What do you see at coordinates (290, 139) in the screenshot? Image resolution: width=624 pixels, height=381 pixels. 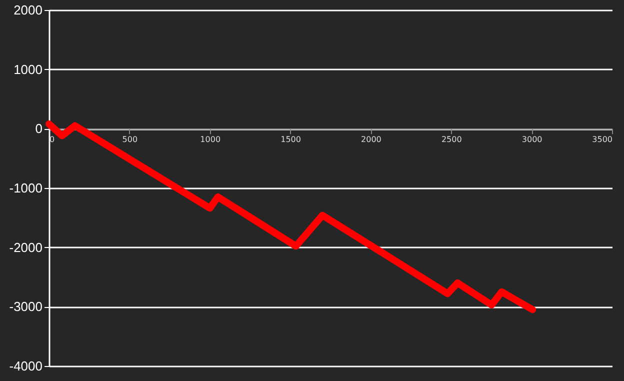 I see `x-tick-label: 1500` at bounding box center [290, 139].